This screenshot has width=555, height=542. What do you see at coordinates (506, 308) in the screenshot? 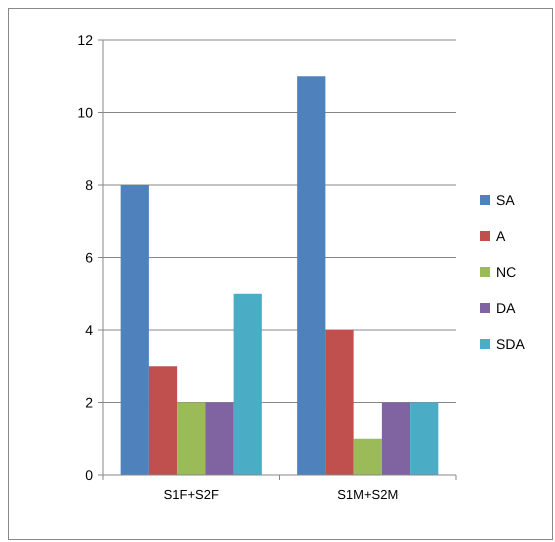
I see `legend-label: DA` at bounding box center [506, 308].